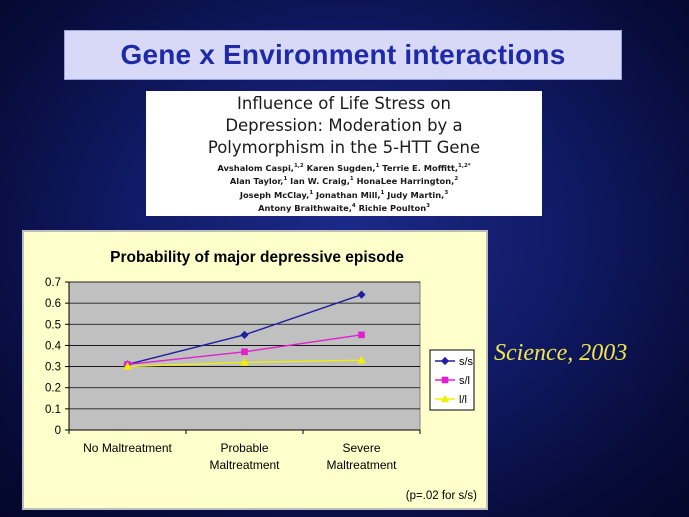  Describe the element at coordinates (441, 496) in the screenshot. I see `chart-annotation: (p=.02 for s/s)` at that location.